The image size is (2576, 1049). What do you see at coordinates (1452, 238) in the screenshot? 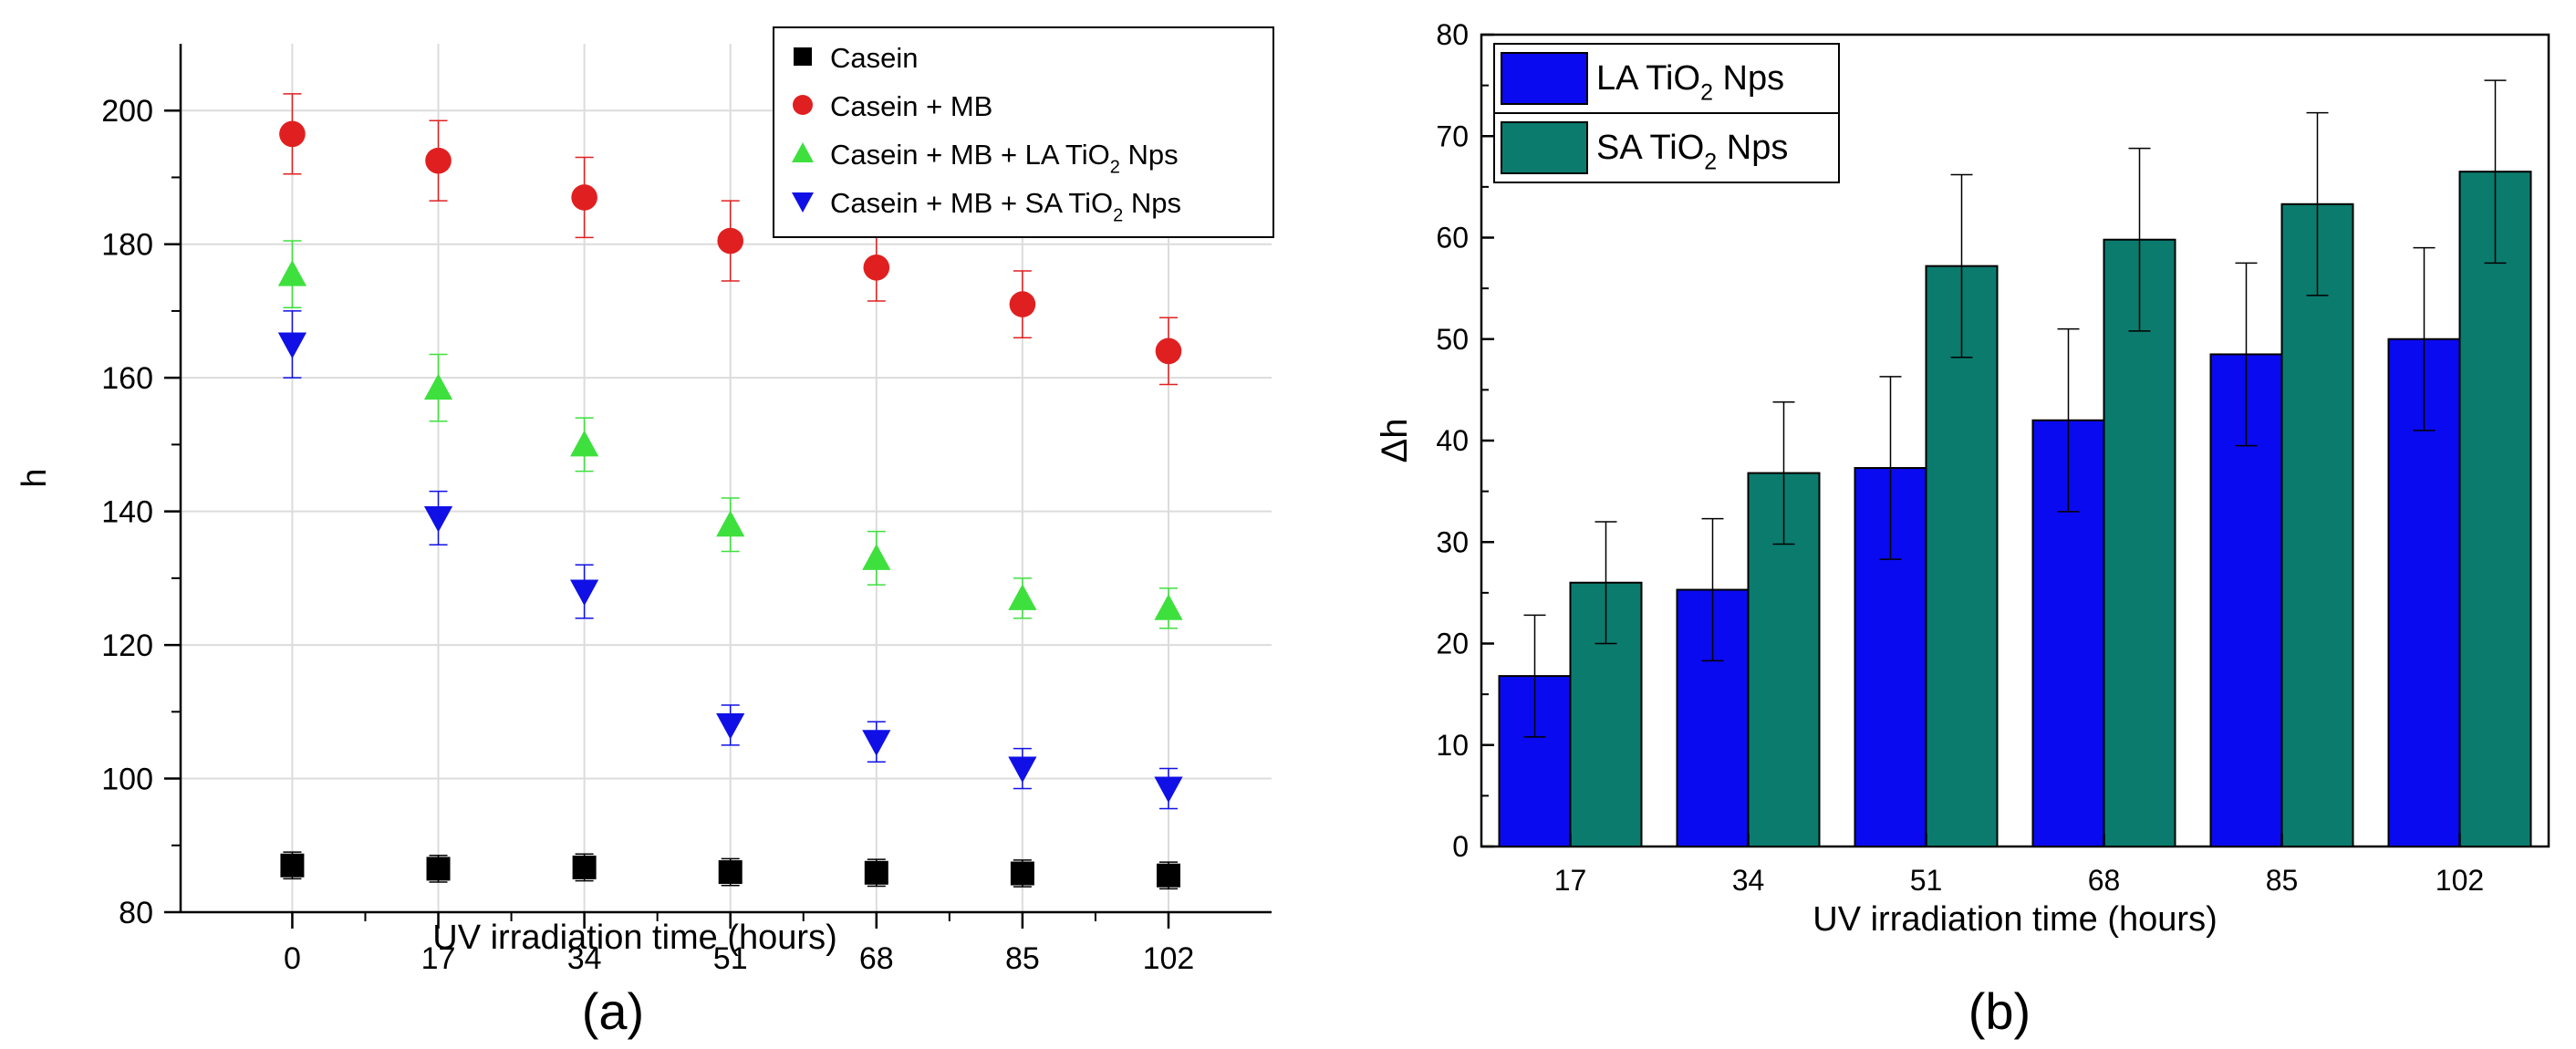
I see `y-tick-label: 60` at bounding box center [1452, 238].